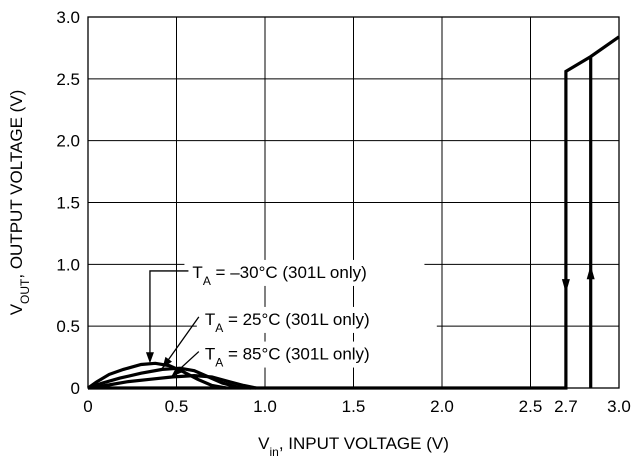 This screenshot has width=638, height=458. I want to click on y-tick-label: 0.5, so click(68, 326).